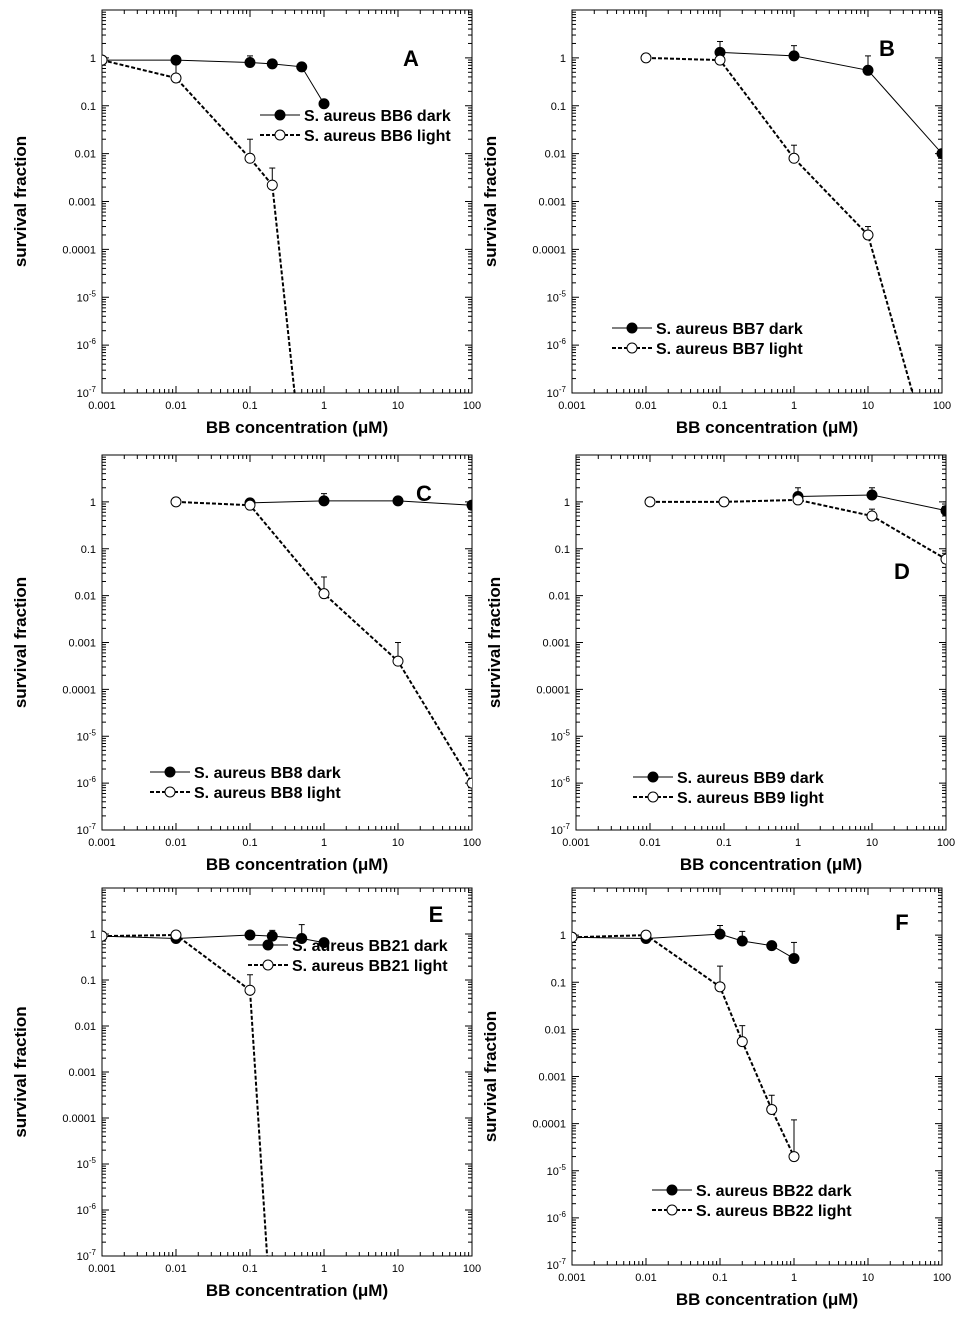 Image resolution: width=976 pixels, height=1344 pixels. What do you see at coordinates (729, 349) in the screenshot?
I see `legend-label: S. aureus BB7 light` at bounding box center [729, 349].